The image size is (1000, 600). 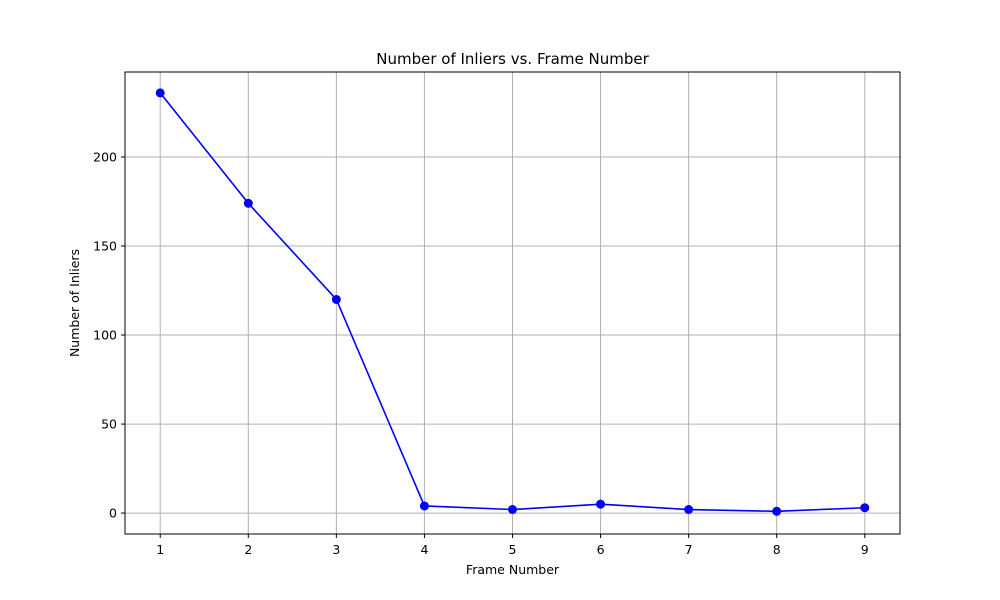 What do you see at coordinates (248, 549) in the screenshot?
I see `x-tick-label: 2` at bounding box center [248, 549].